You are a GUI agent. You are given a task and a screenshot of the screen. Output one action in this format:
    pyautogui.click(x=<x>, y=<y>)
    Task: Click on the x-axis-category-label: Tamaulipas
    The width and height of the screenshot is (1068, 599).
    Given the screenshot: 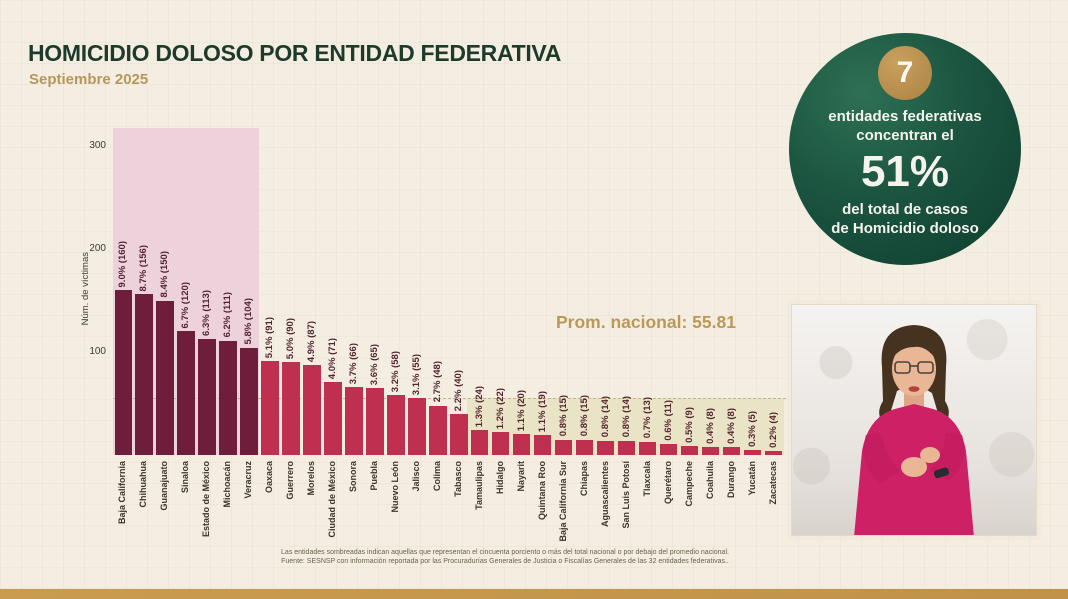 What is the action you would take?
    pyautogui.click(x=478, y=485)
    